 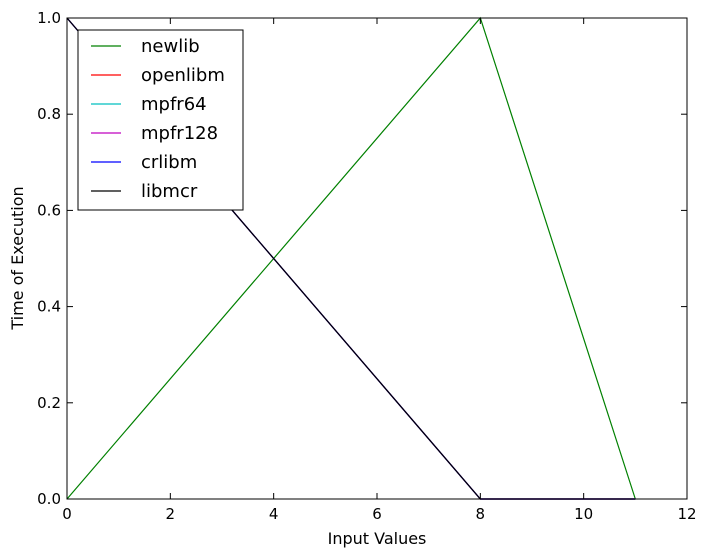 What do you see at coordinates (583, 514) in the screenshot?
I see `x-tick-label: 10` at bounding box center [583, 514].